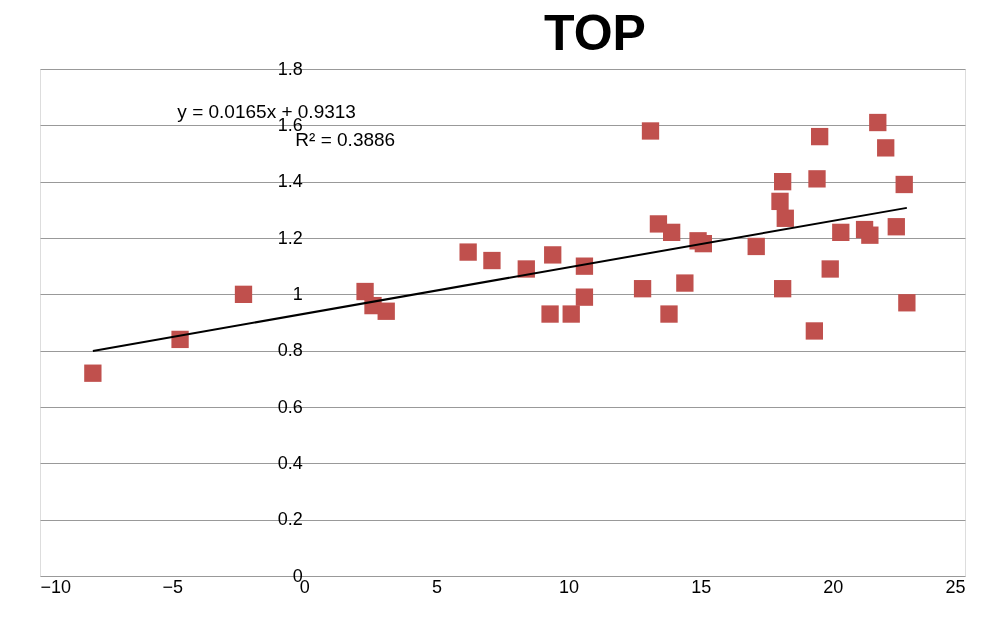  I want to click on x-tick-label: 5, so click(436, 586).